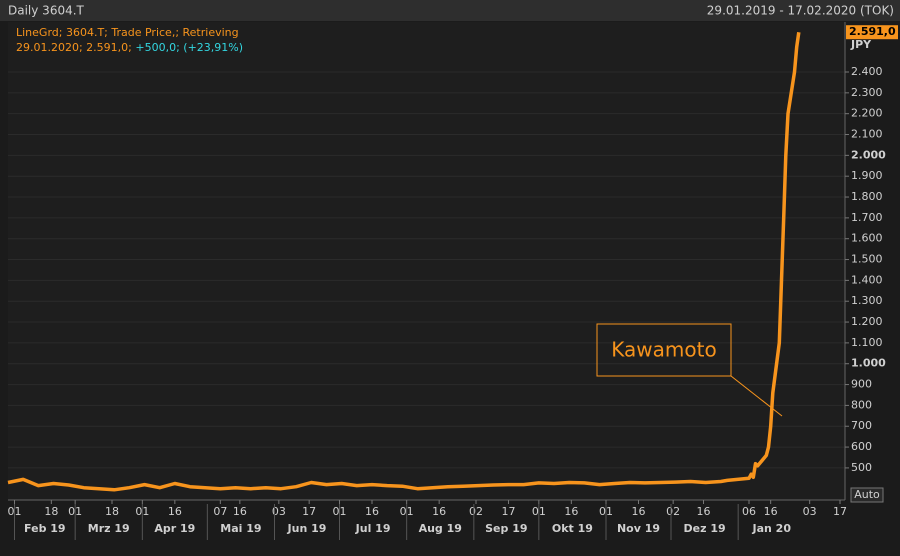 This screenshot has width=900, height=556. What do you see at coordinates (240, 528) in the screenshot?
I see `month-label: Mai 19` at bounding box center [240, 528].